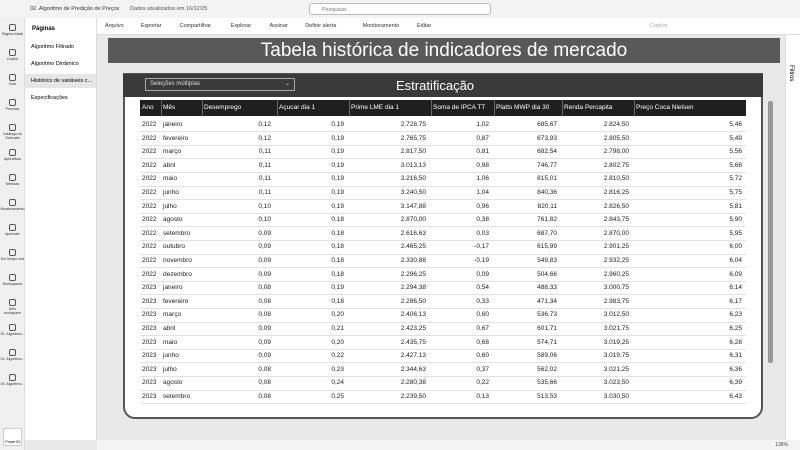 Image resolution: width=800 pixels, height=450 pixels. I want to click on nav-item: Workspaces, so click(12, 280).